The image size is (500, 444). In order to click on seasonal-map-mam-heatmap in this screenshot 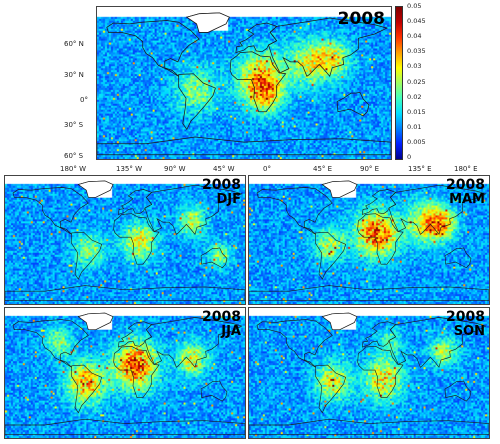, I will do `click(369, 240)`.